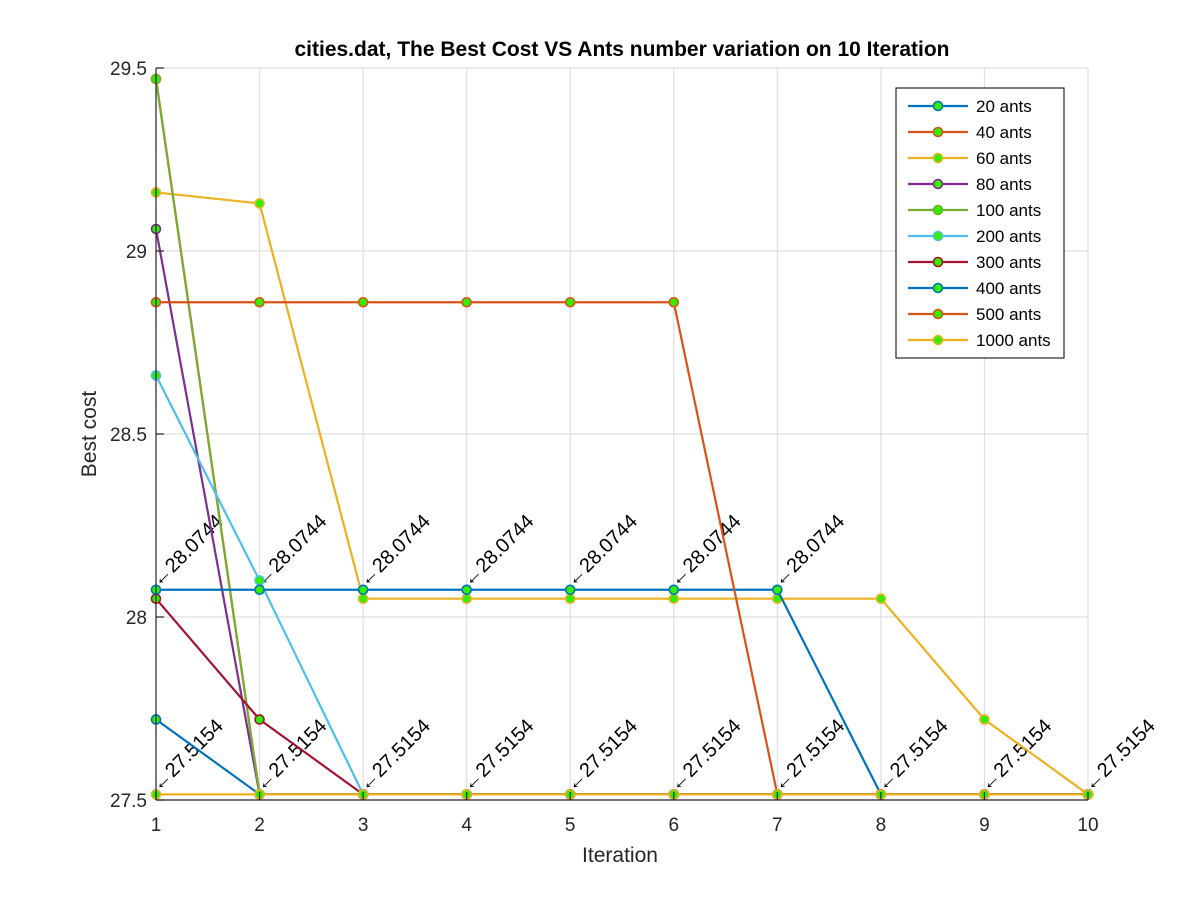 The height and width of the screenshot is (900, 1200). Describe the element at coordinates (974, 262) in the screenshot. I see `legend-entry: 300 ants` at that location.